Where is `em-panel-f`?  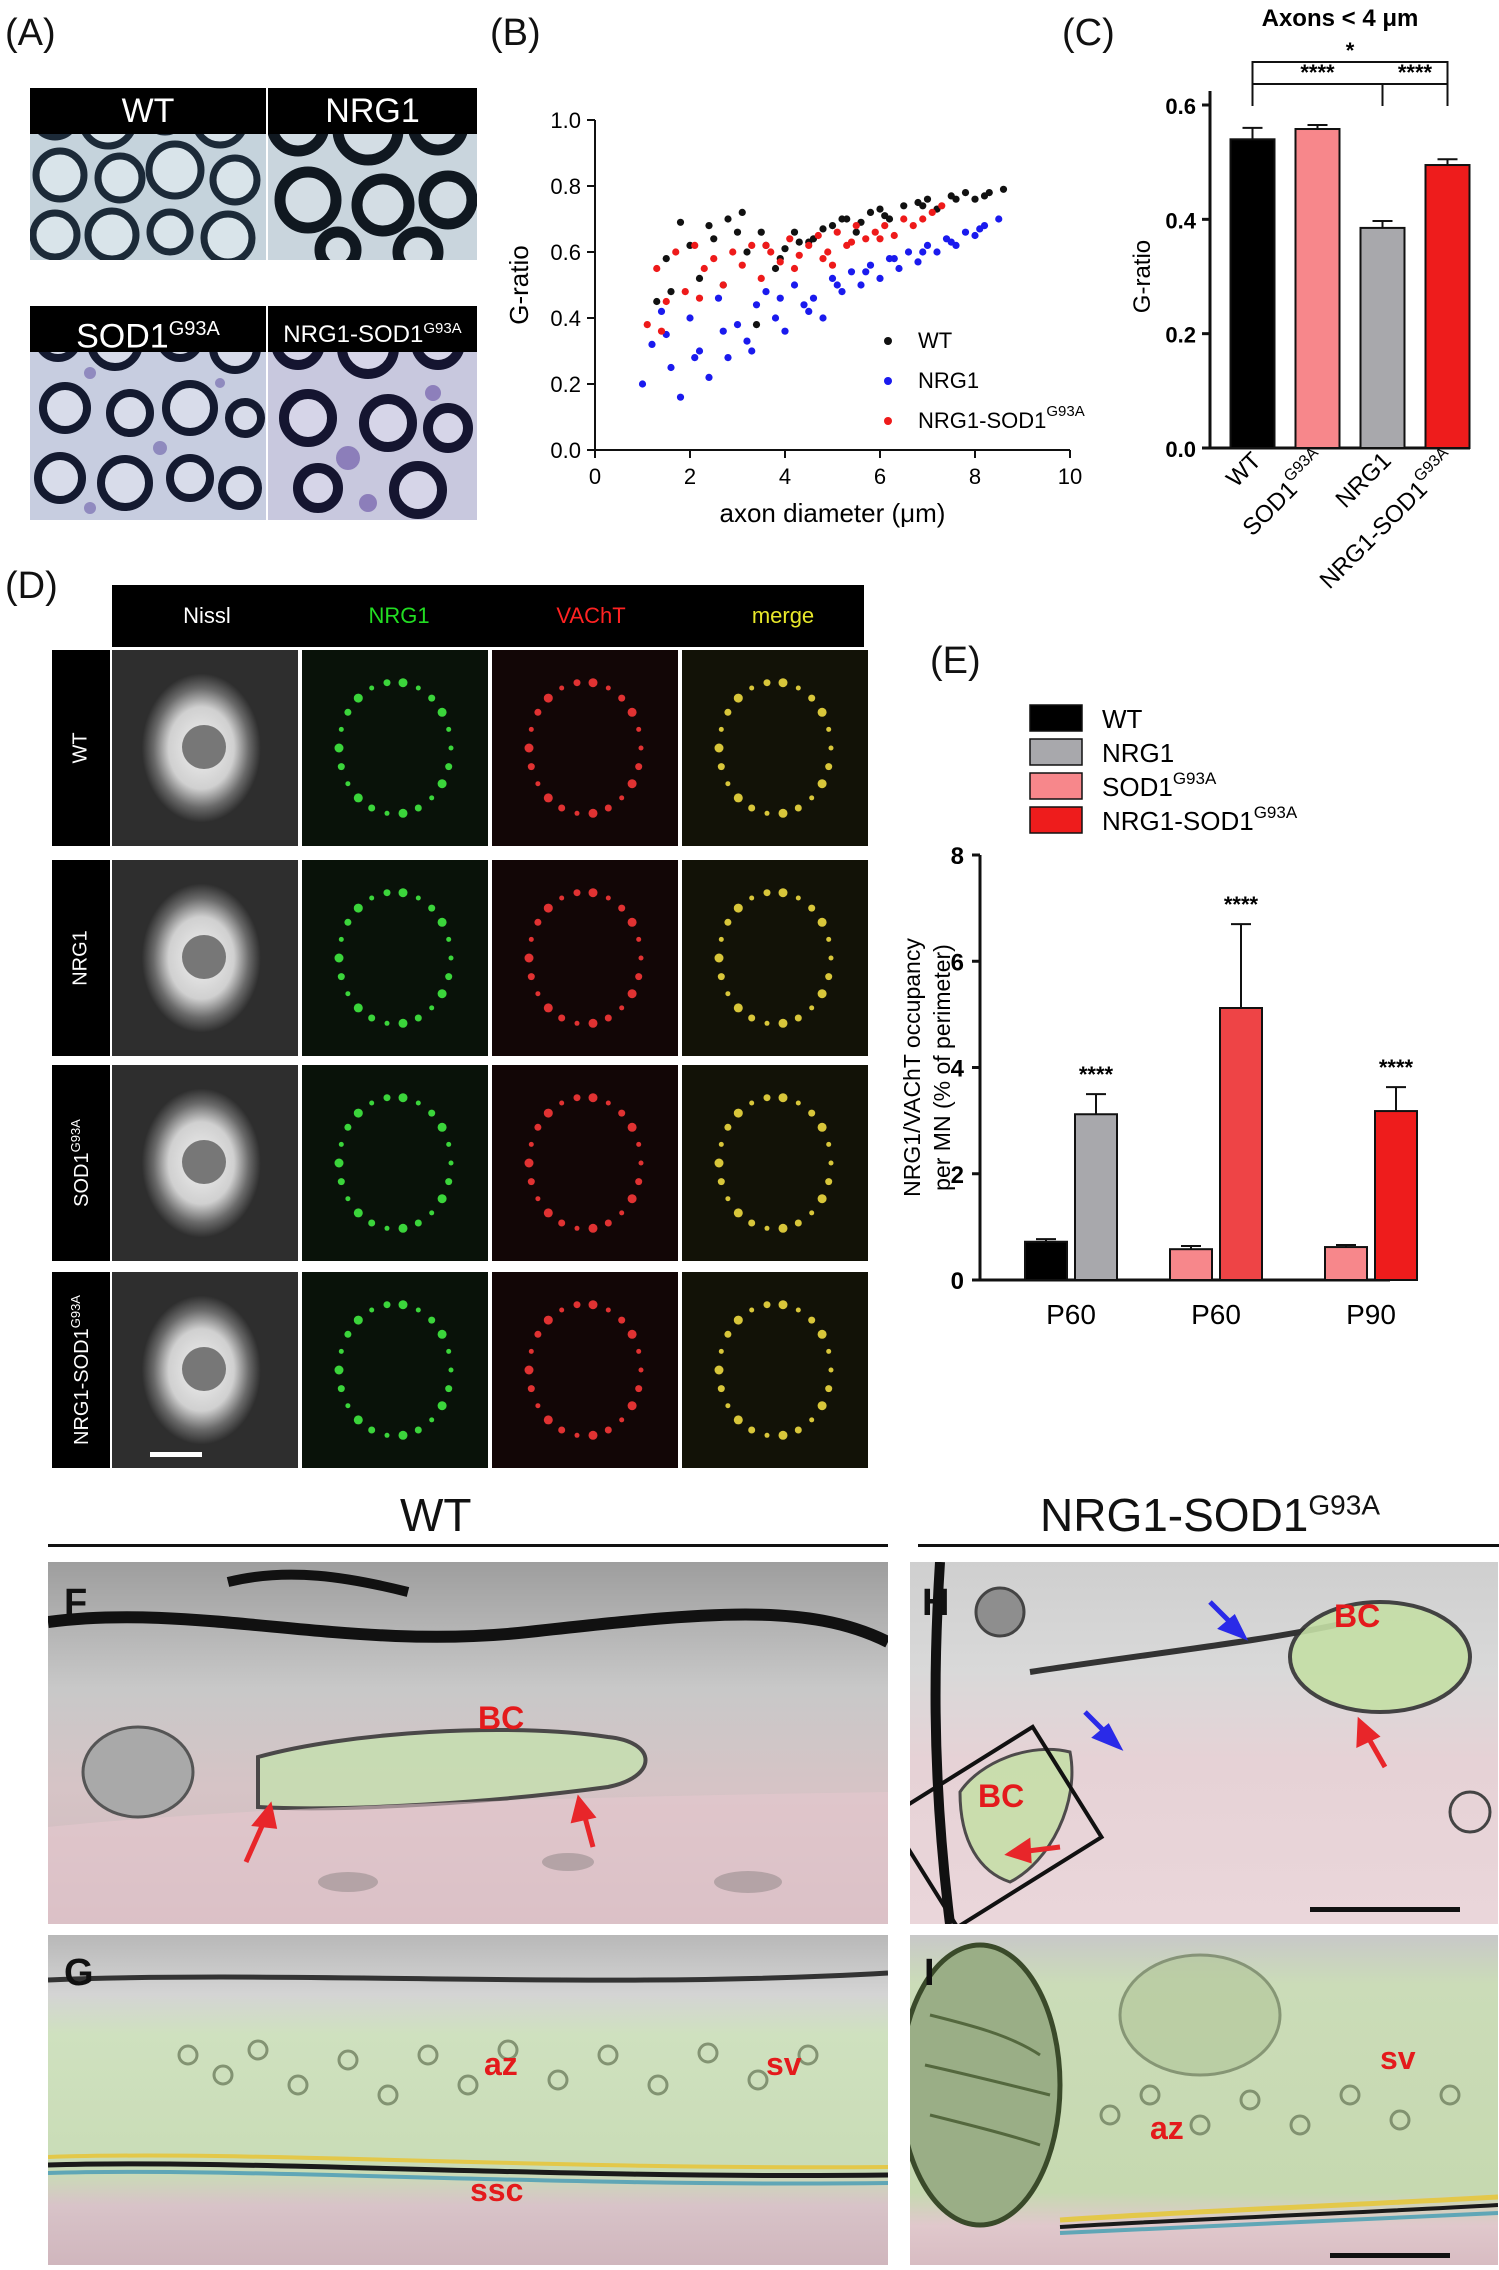 em-panel-f is located at coordinates (468, 1743).